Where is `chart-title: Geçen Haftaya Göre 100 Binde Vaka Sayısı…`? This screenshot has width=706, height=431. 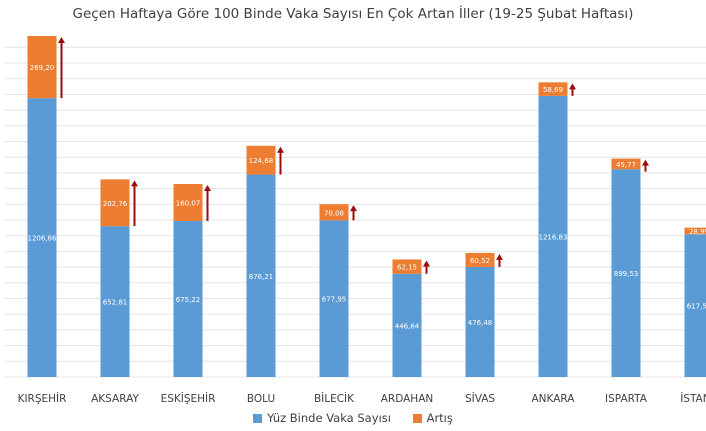
chart-title: Geçen Haftaya Göre 100 Binde Vaka Sayısı… is located at coordinates (353, 14).